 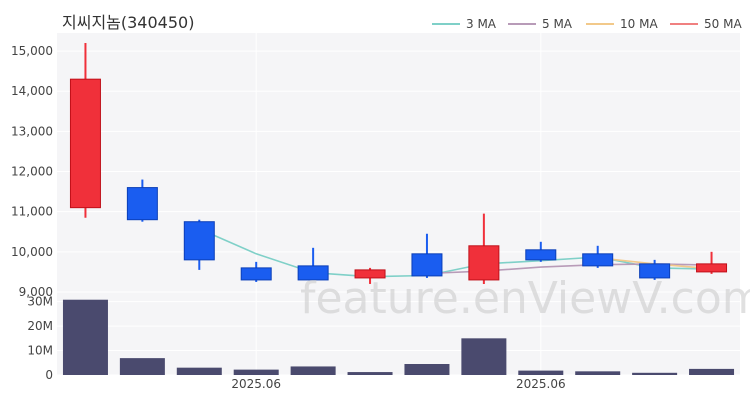 What do you see at coordinates (723, 24) in the screenshot?
I see `legend-label: 50 MA` at bounding box center [723, 24].